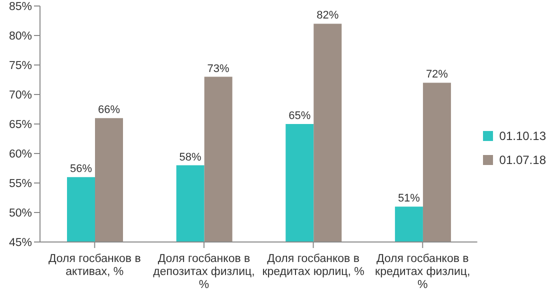 Image resolution: width=550 pixels, height=296 pixels. What do you see at coordinates (20, 96) in the screenshot?
I see `y-tick-label: 70%` at bounding box center [20, 96].